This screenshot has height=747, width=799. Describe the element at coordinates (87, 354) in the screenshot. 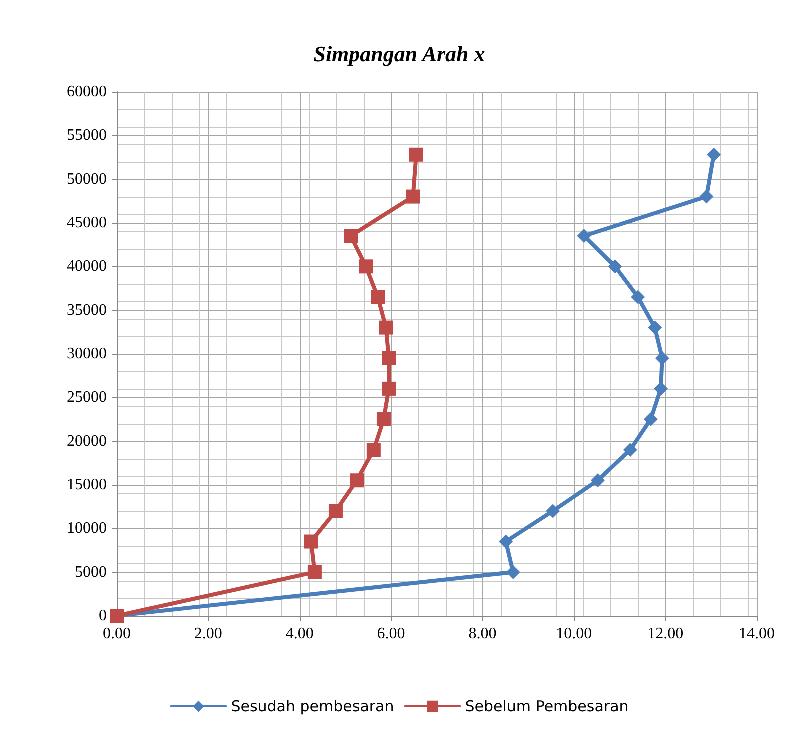

I see `y-tick-label: 30000` at that location.